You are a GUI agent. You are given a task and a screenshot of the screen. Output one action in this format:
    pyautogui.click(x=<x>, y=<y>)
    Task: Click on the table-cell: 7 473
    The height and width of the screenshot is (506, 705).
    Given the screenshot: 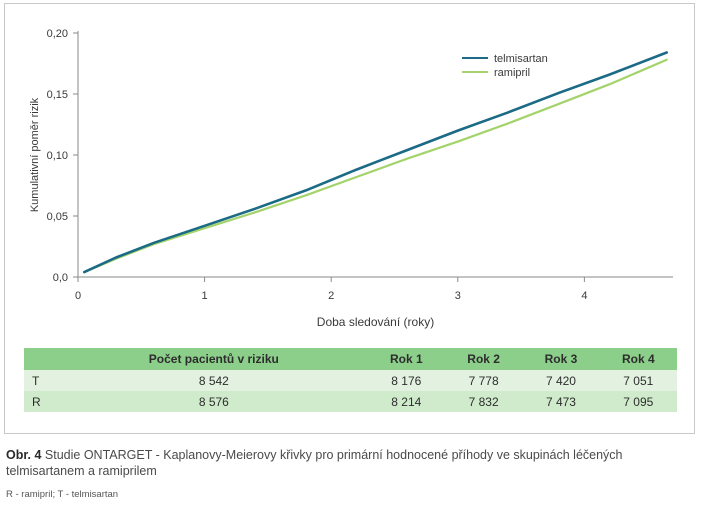 What is the action you would take?
    pyautogui.click(x=561, y=401)
    